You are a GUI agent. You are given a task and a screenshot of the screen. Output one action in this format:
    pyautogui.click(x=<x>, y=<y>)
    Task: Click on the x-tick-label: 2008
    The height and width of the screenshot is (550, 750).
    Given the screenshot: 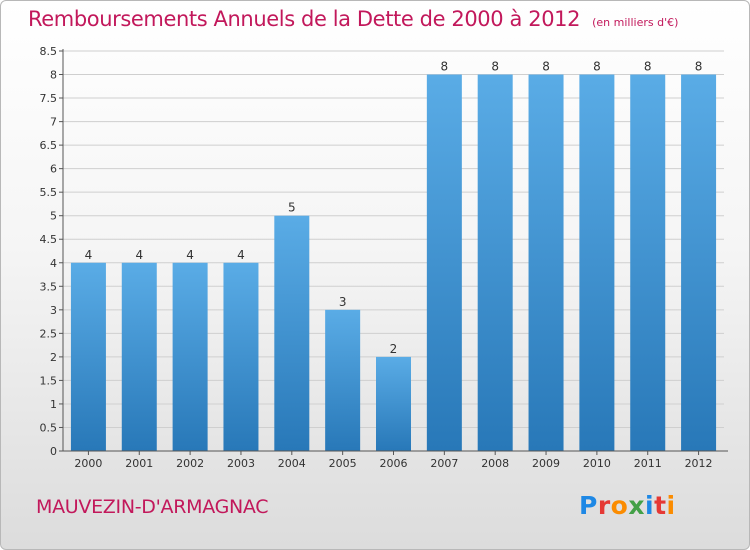 What is the action you would take?
    pyautogui.click(x=495, y=463)
    